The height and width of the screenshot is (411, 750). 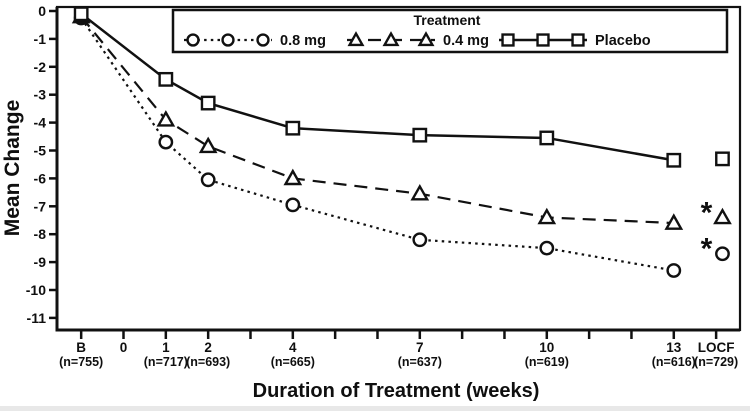 I want to click on legend-entry-label: 0.4 mg, so click(x=466, y=41).